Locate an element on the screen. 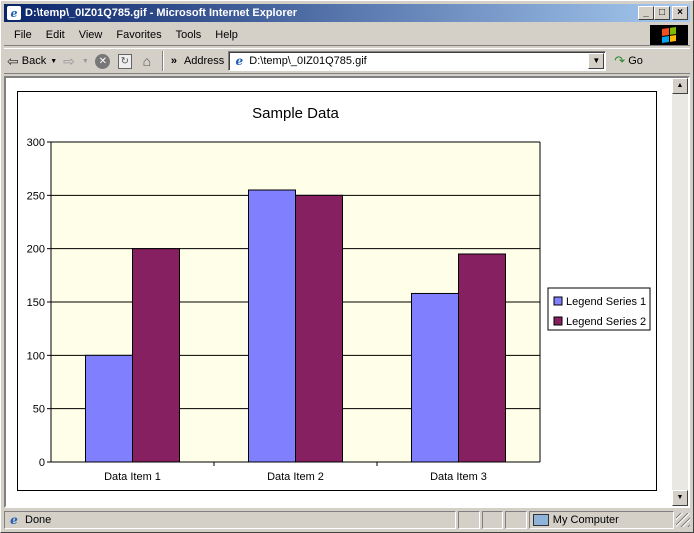 The height and width of the screenshot is (533, 694). maximize-button: □ is located at coordinates (662, 13).